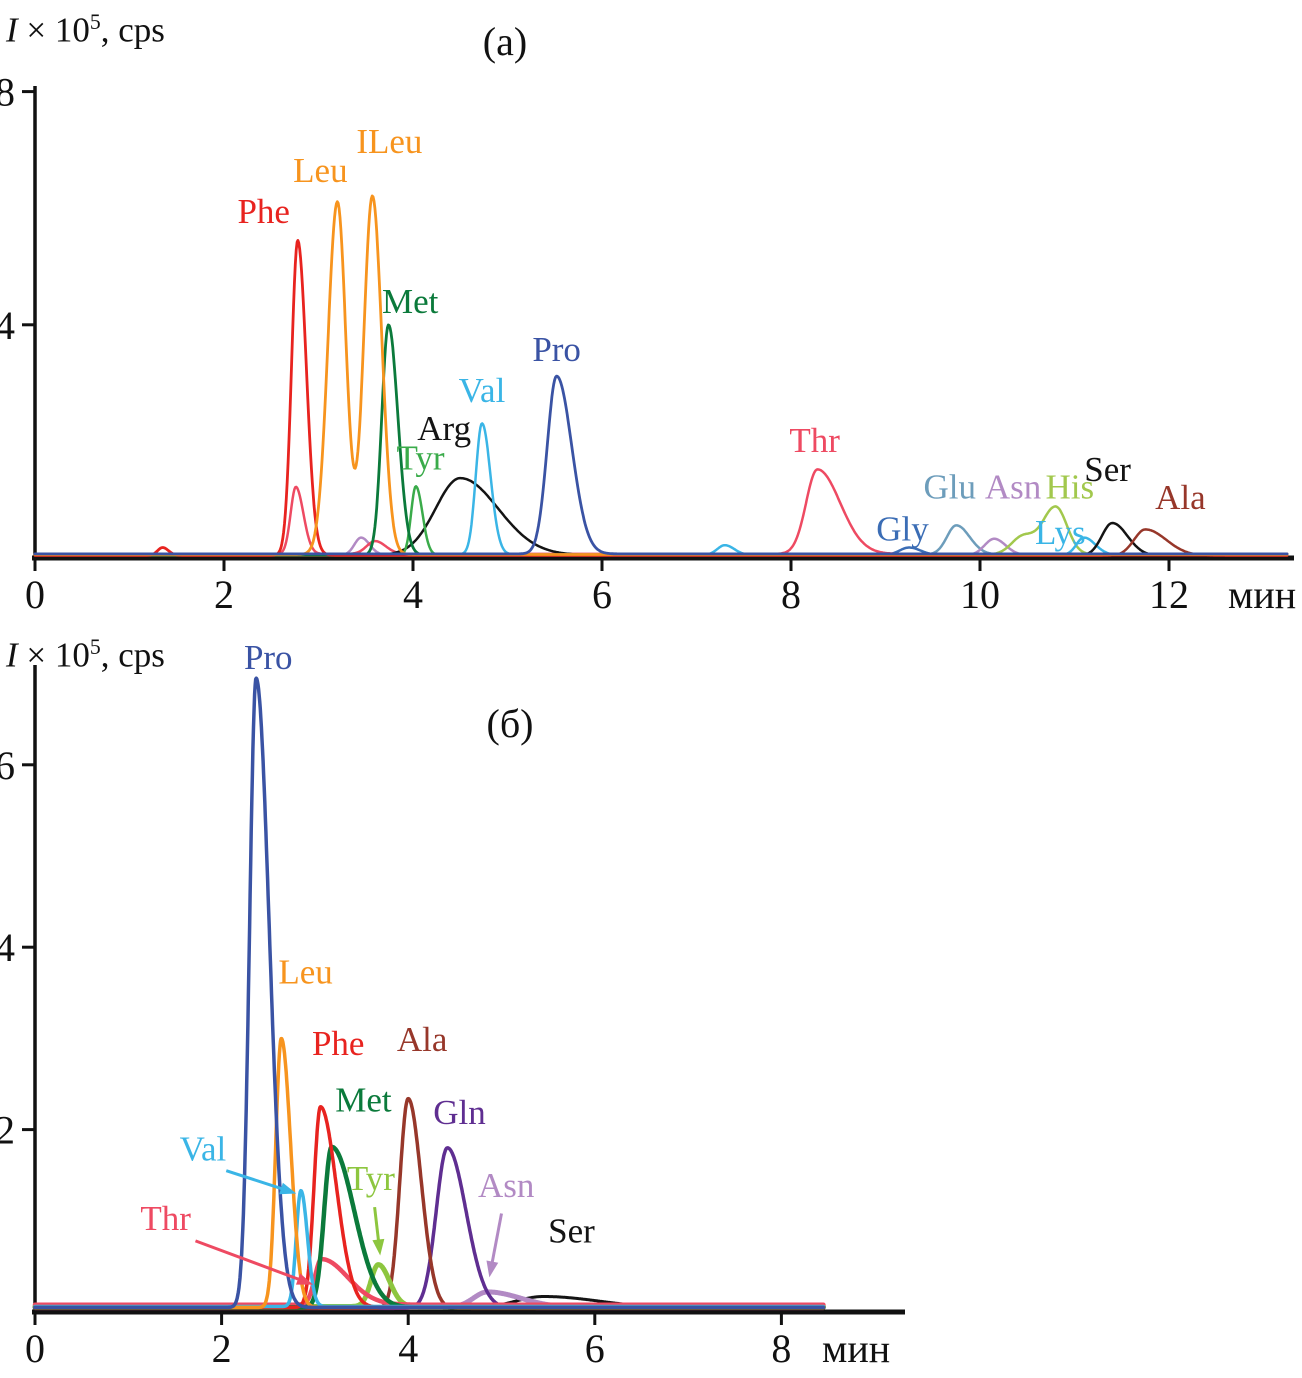 The image size is (1302, 1378). What do you see at coordinates (377, 1226) in the screenshot?
I see `peak-arrow-Tyr` at bounding box center [377, 1226].